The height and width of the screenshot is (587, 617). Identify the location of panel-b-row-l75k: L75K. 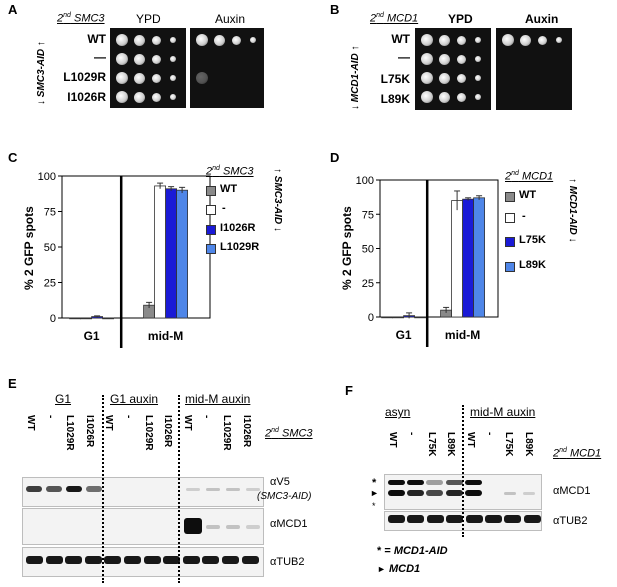
(395, 79).